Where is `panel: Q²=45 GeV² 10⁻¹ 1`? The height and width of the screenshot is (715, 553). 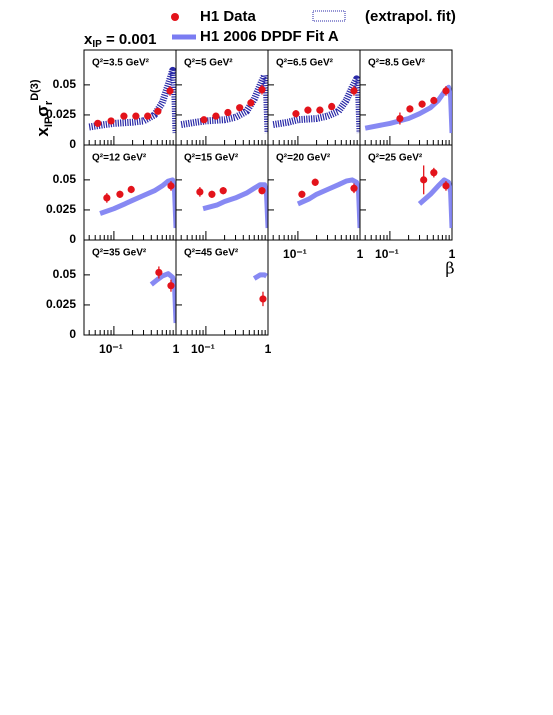
panel: Q²=45 GeV² 10⁻¹ 1 is located at coordinates (223, 297).